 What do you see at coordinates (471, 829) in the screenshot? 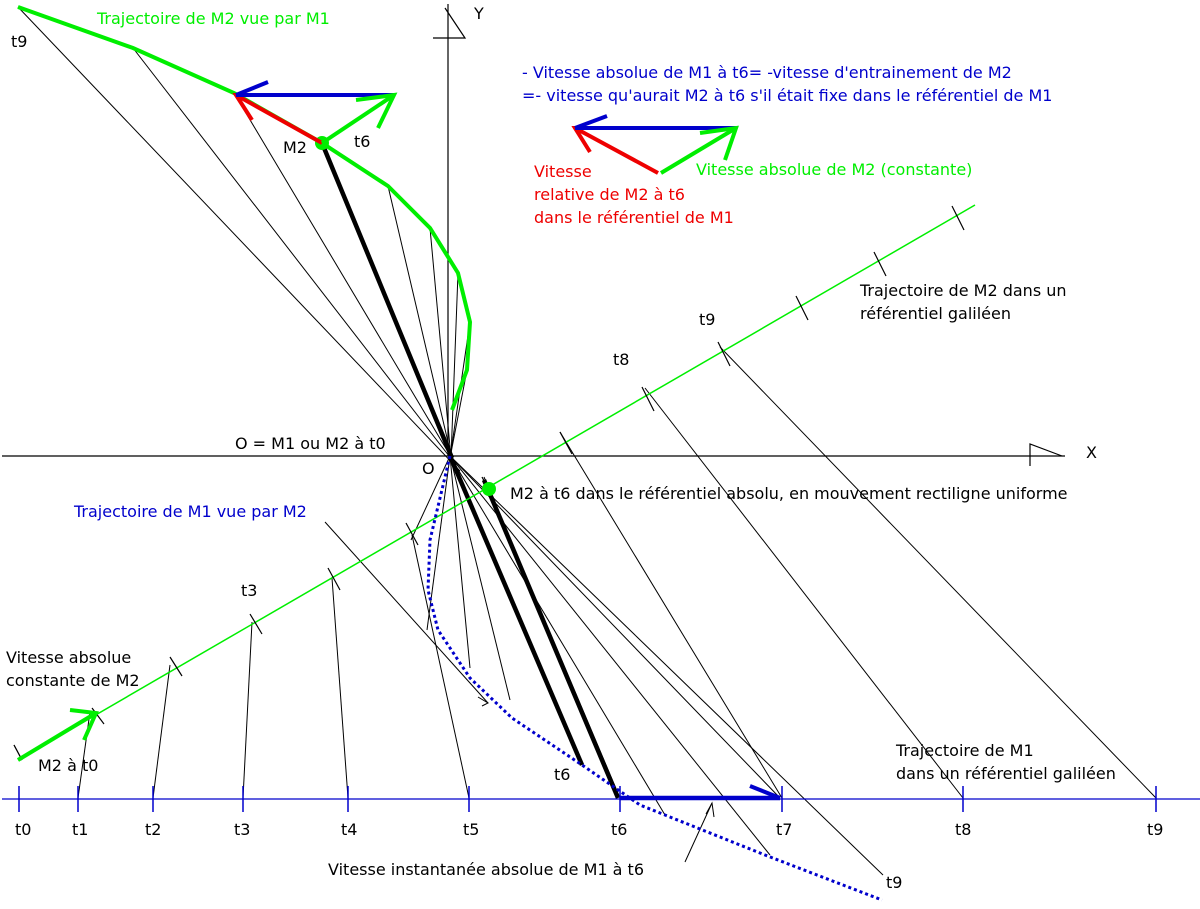
I see `tick-label-t5: t5` at bounding box center [471, 829].